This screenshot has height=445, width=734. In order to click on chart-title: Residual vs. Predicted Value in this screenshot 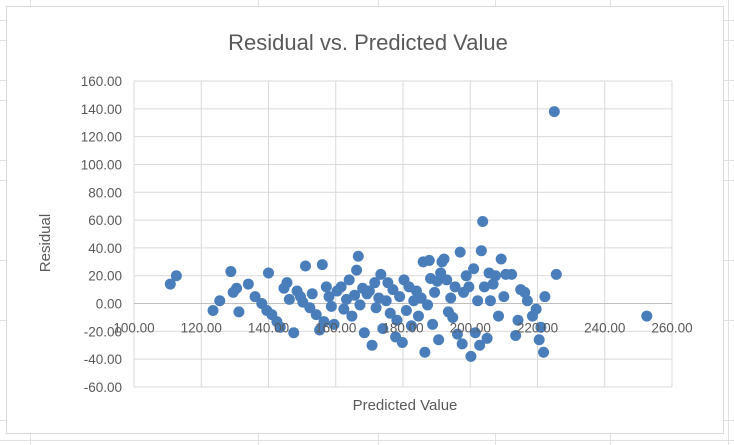, I will do `click(368, 42)`.